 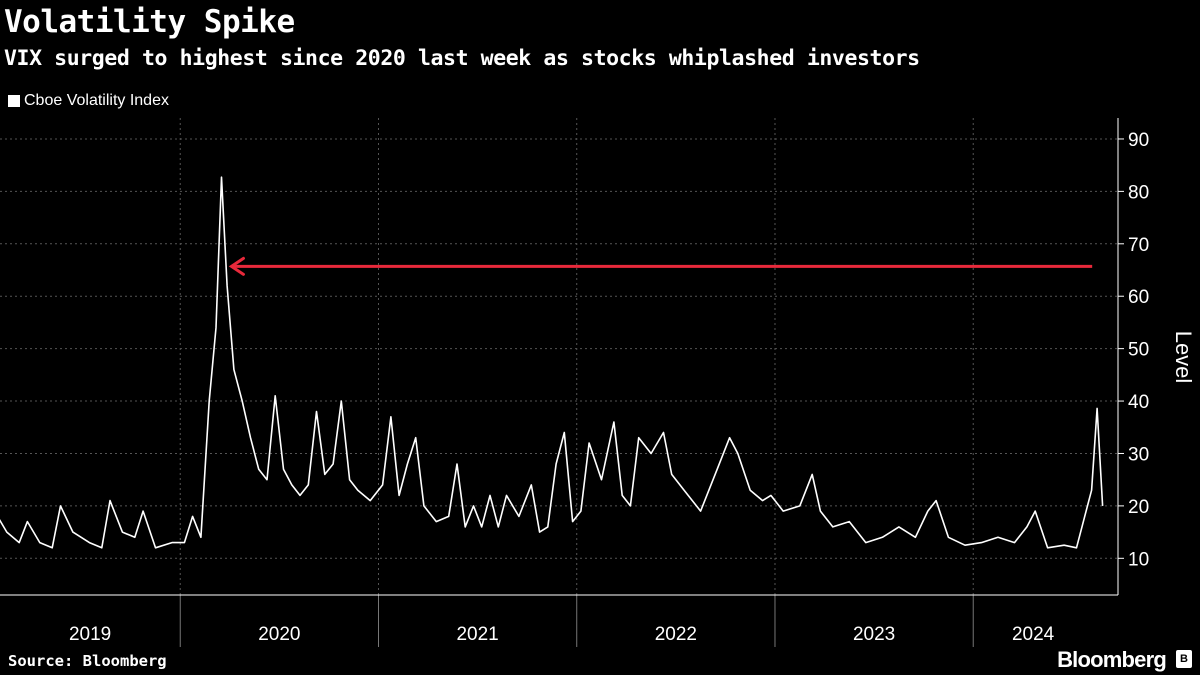 I want to click on x-tick-label: 2021, so click(x=477, y=634).